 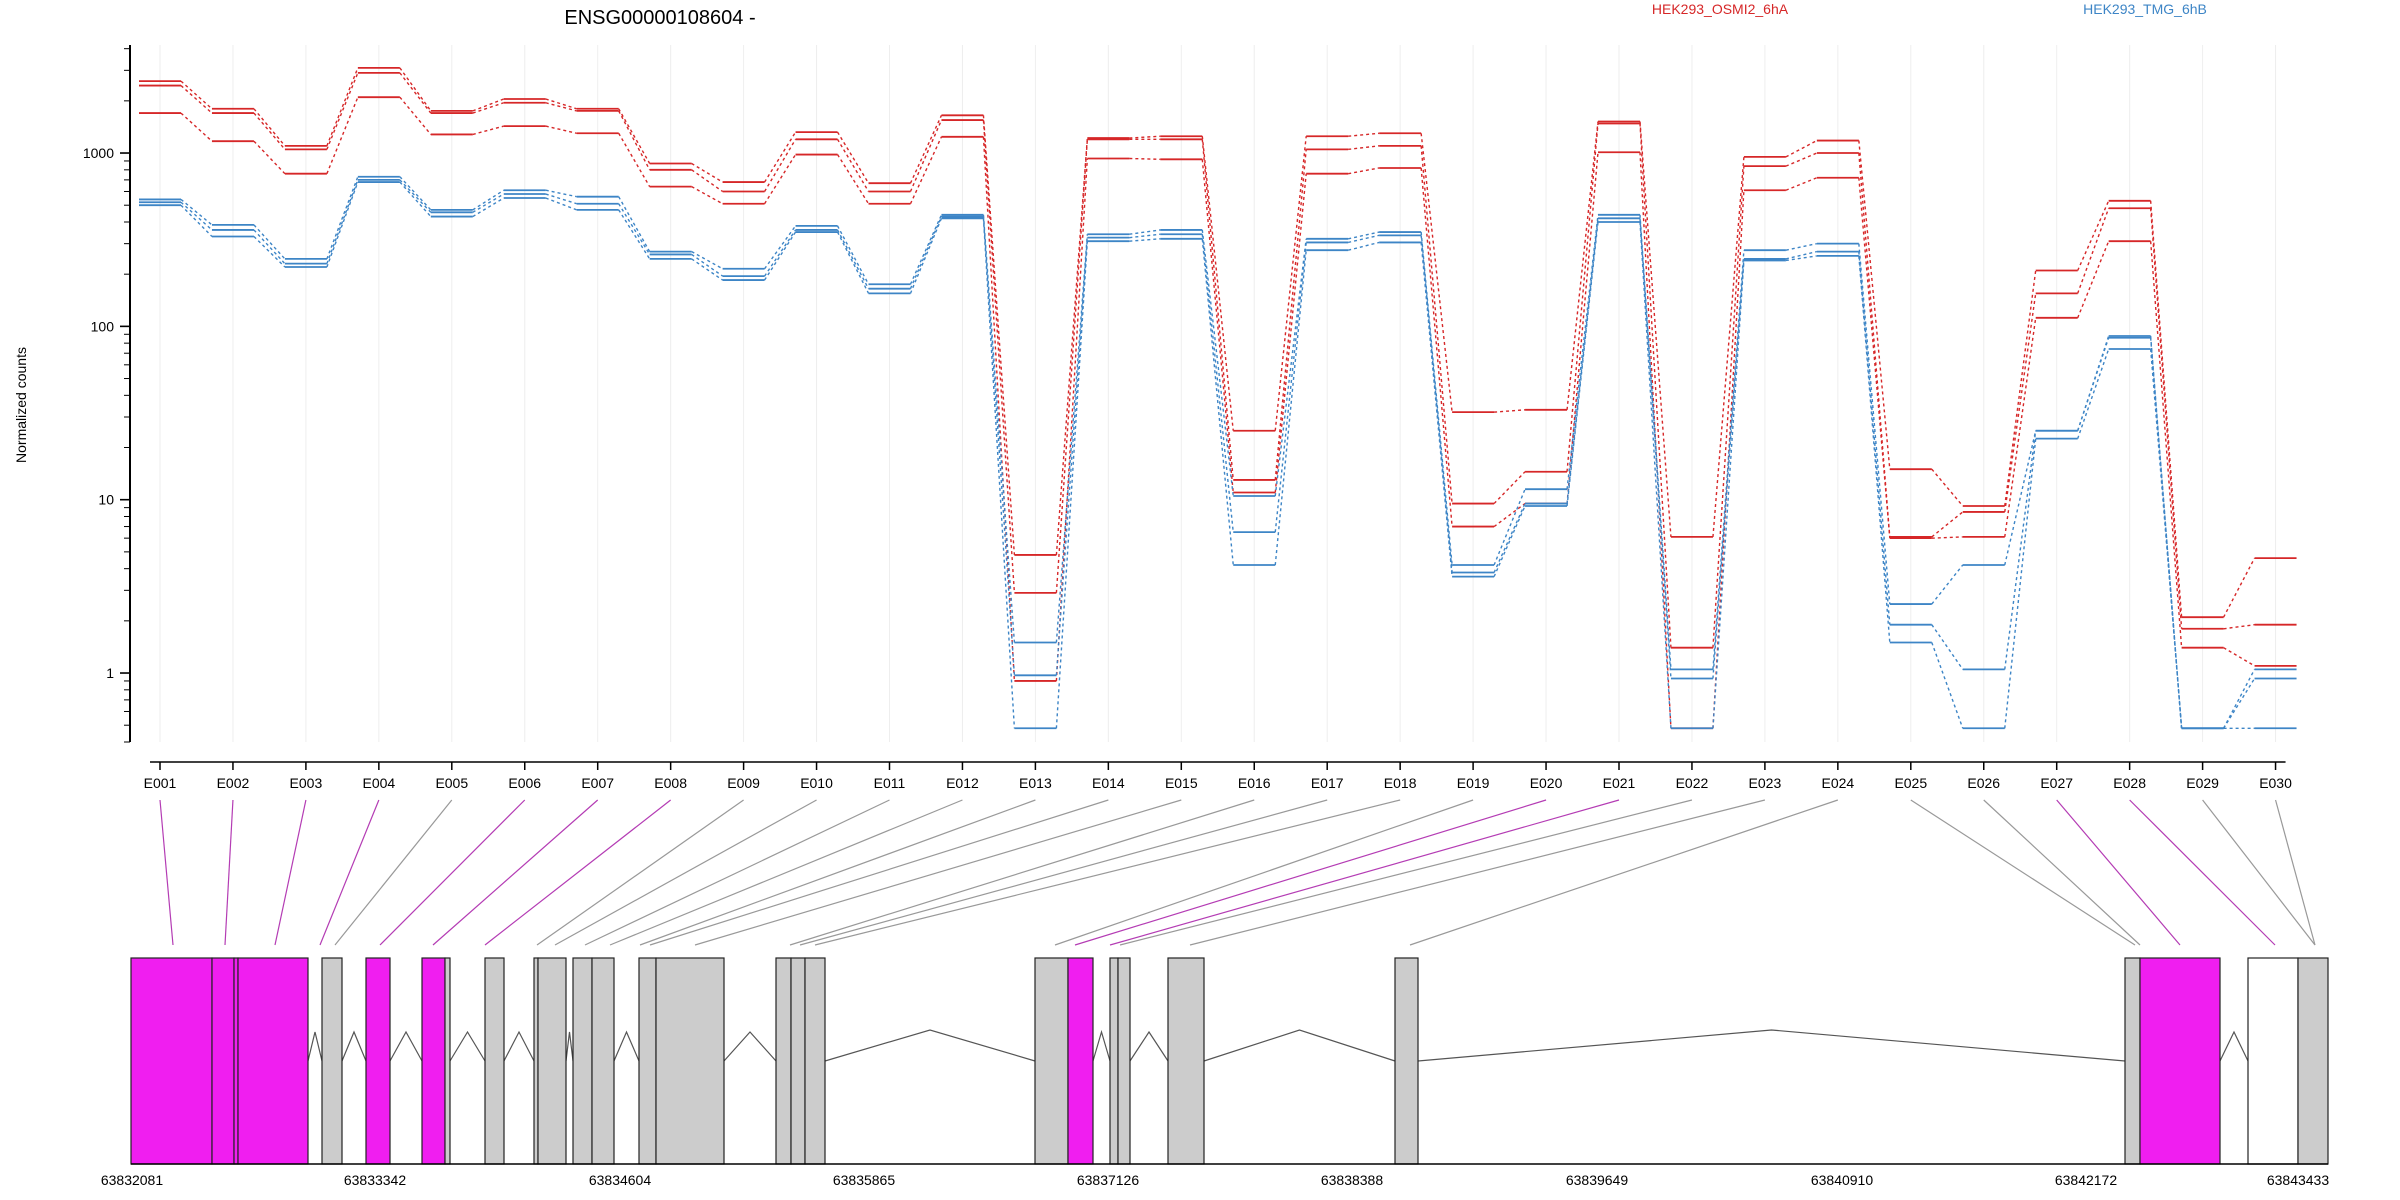 What do you see at coordinates (378, 783) in the screenshot?
I see `x-tick-label: E004` at bounding box center [378, 783].